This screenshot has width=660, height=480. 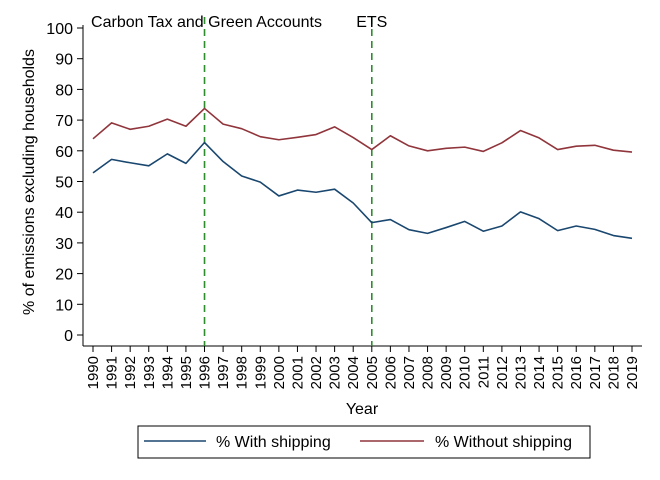 What do you see at coordinates (520, 372) in the screenshot?
I see `x-tick-label-2013: 2013` at bounding box center [520, 372].